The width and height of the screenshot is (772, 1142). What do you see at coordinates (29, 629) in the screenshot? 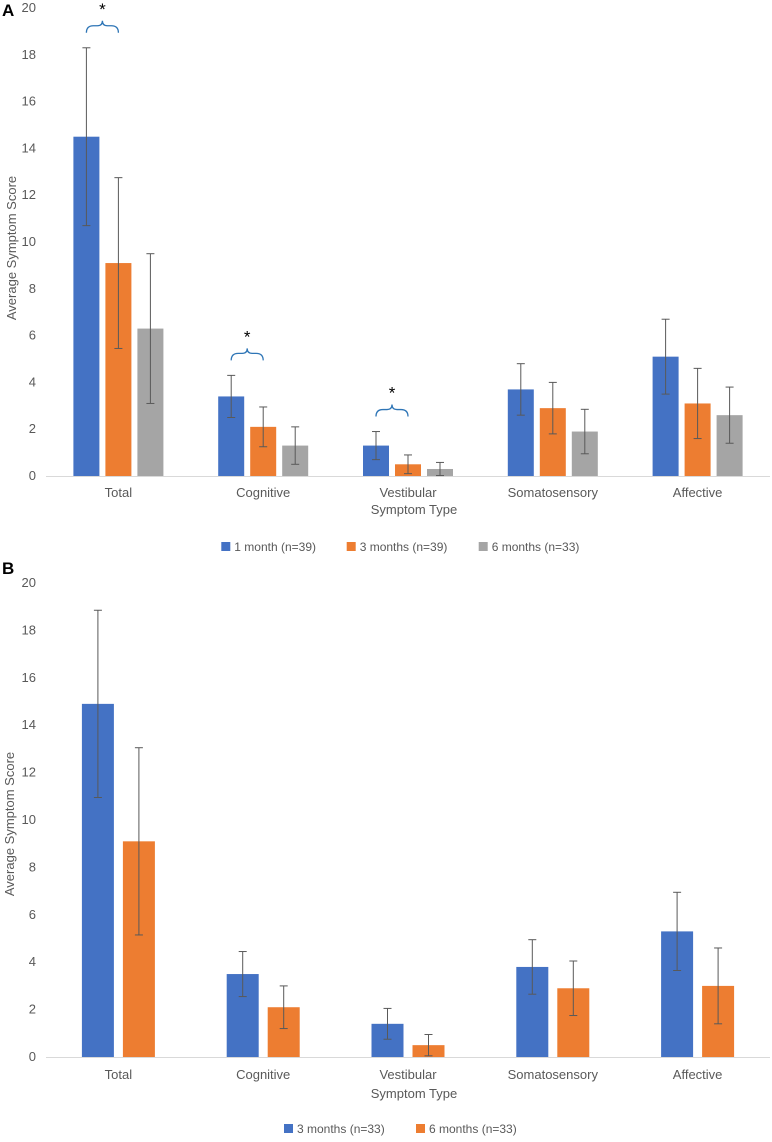
I see `panel-b-y-tick-18: 18` at bounding box center [29, 629].